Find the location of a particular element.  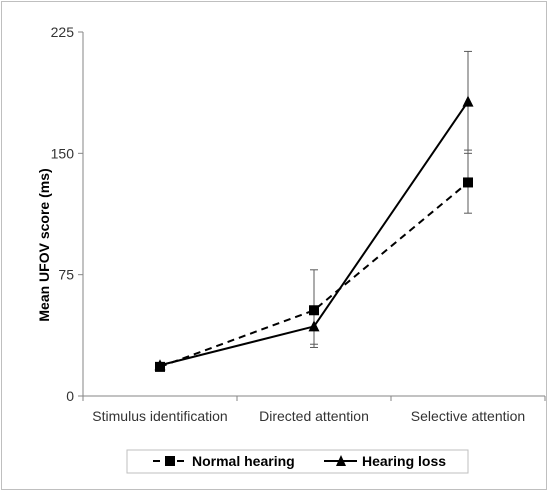

y-axis-ticks: 0 75 150 225 is located at coordinates (67, 214).